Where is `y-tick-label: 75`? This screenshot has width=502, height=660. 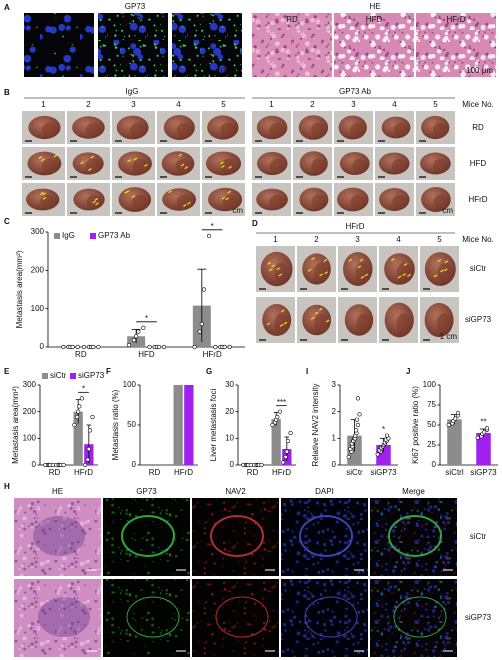 y-tick-label: 75 is located at coordinates (431, 404).